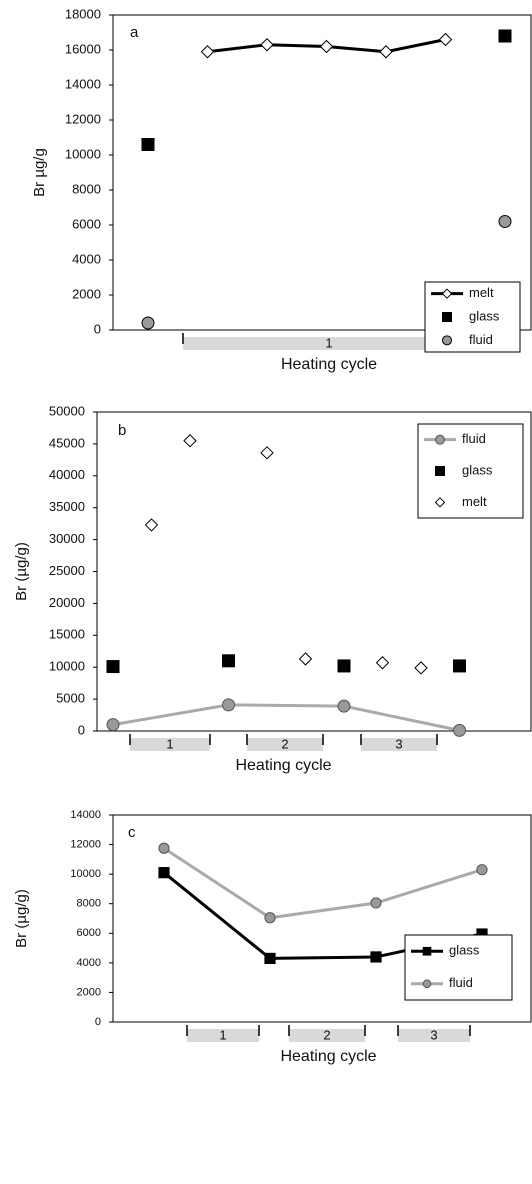 This screenshot has width=532, height=1184. What do you see at coordinates (83, 83) in the screenshot?
I see `y-tick-label: 14000` at bounding box center [83, 83].